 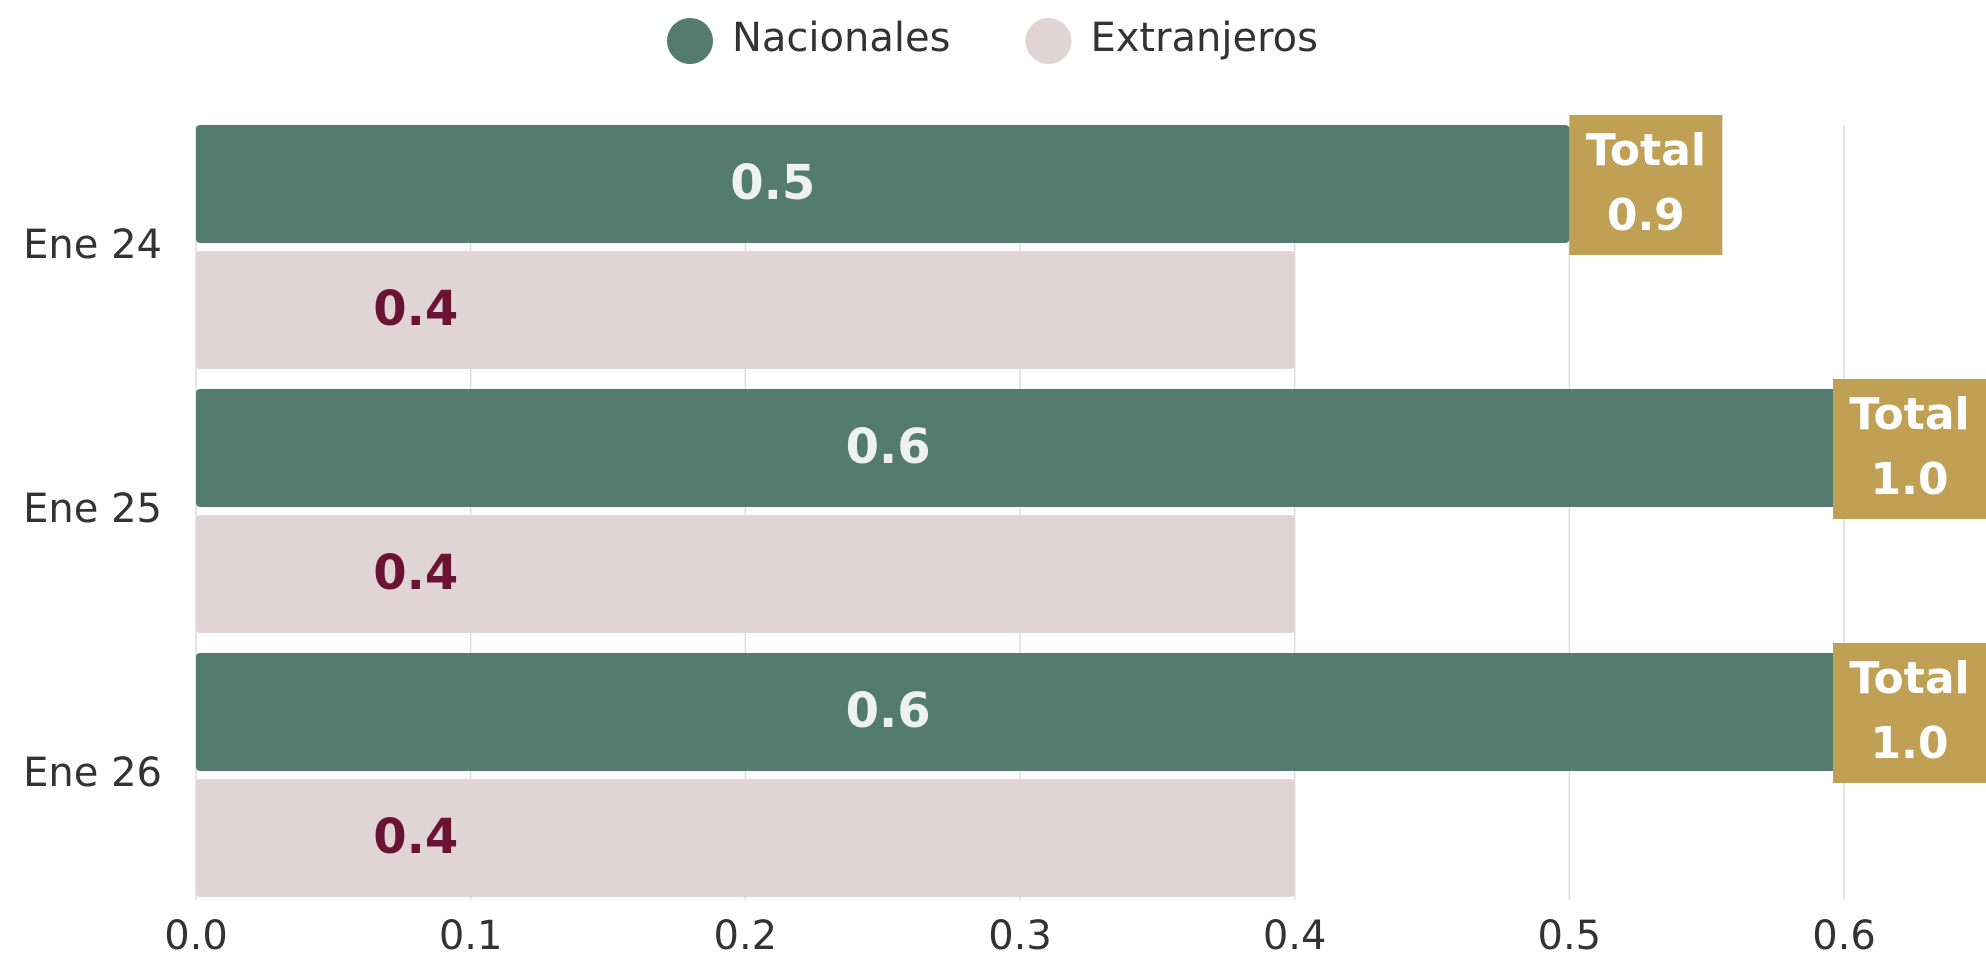 I want to click on x-tick-label: 0.5, so click(x=1570, y=936).